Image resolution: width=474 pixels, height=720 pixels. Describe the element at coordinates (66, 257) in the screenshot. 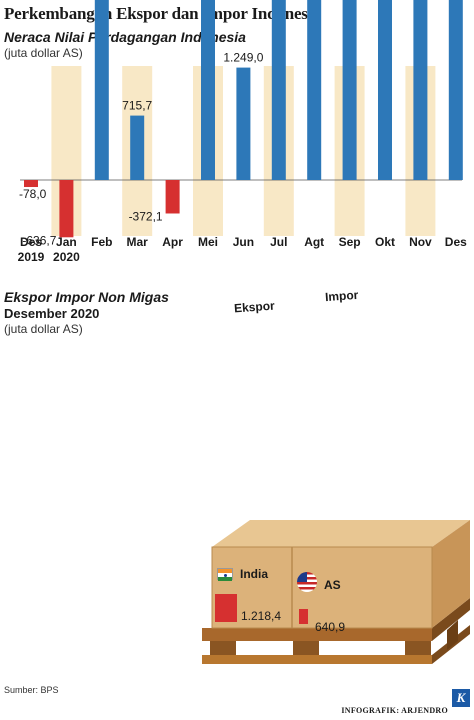

I see `year-tick-label: 2020` at that location.